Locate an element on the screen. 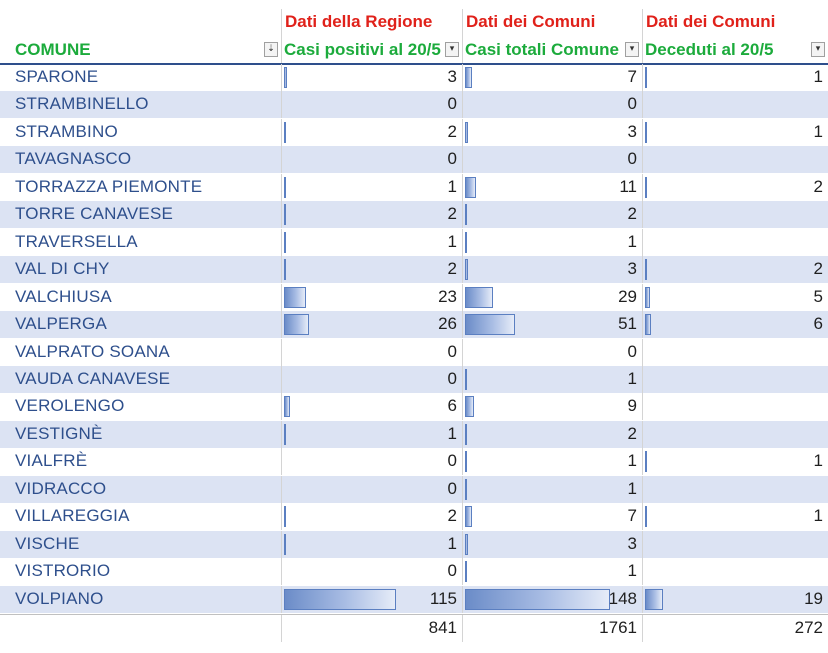  casi-positivi-cell: 6 is located at coordinates (371, 407).